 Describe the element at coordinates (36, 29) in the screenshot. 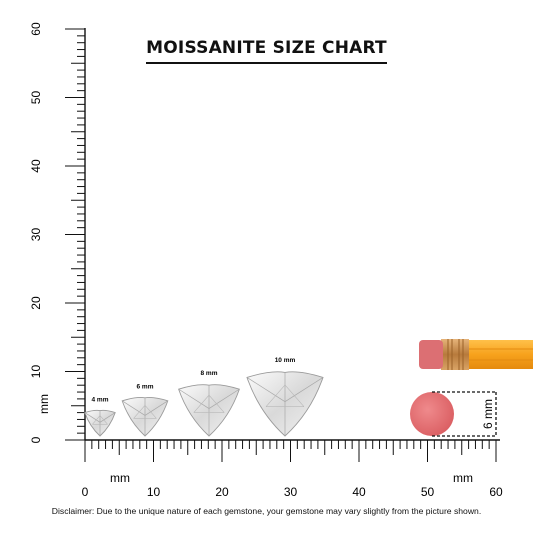

I see `vertical-tick-label: 60` at that location.